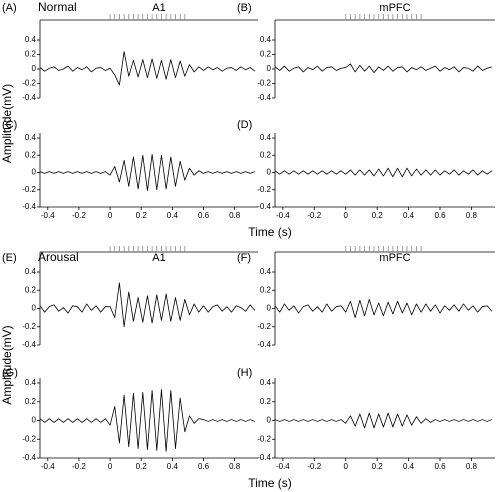 The image size is (500, 492). What do you see at coordinates (58, 257) in the screenshot?
I see `condition-label: Arousal` at bounding box center [58, 257].